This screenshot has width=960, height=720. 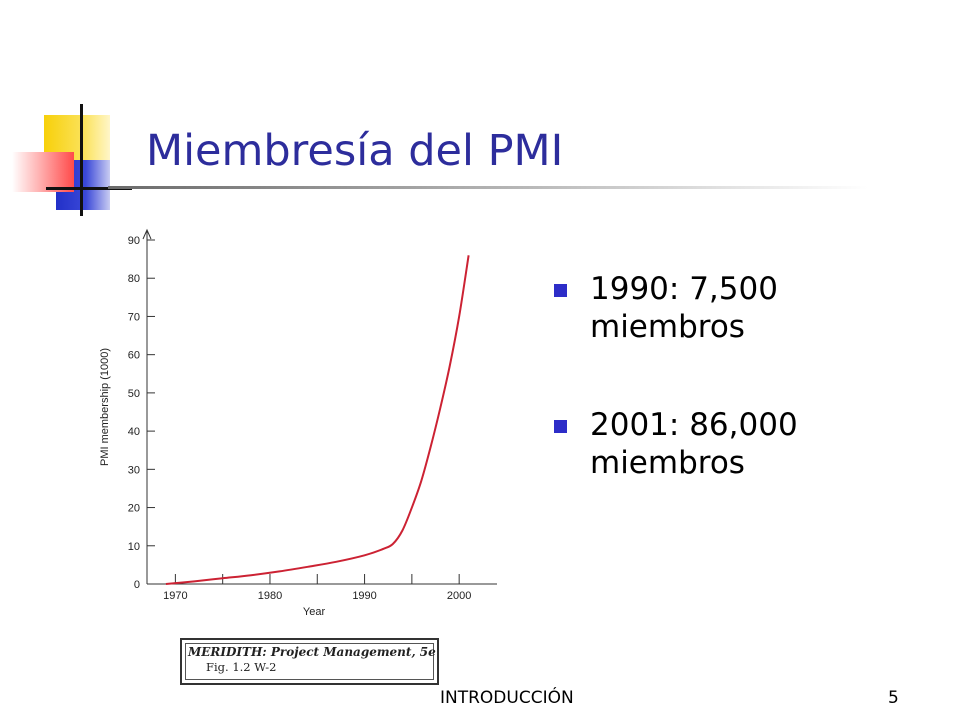 I want to click on y-axis-arrow, so click(x=147, y=234).